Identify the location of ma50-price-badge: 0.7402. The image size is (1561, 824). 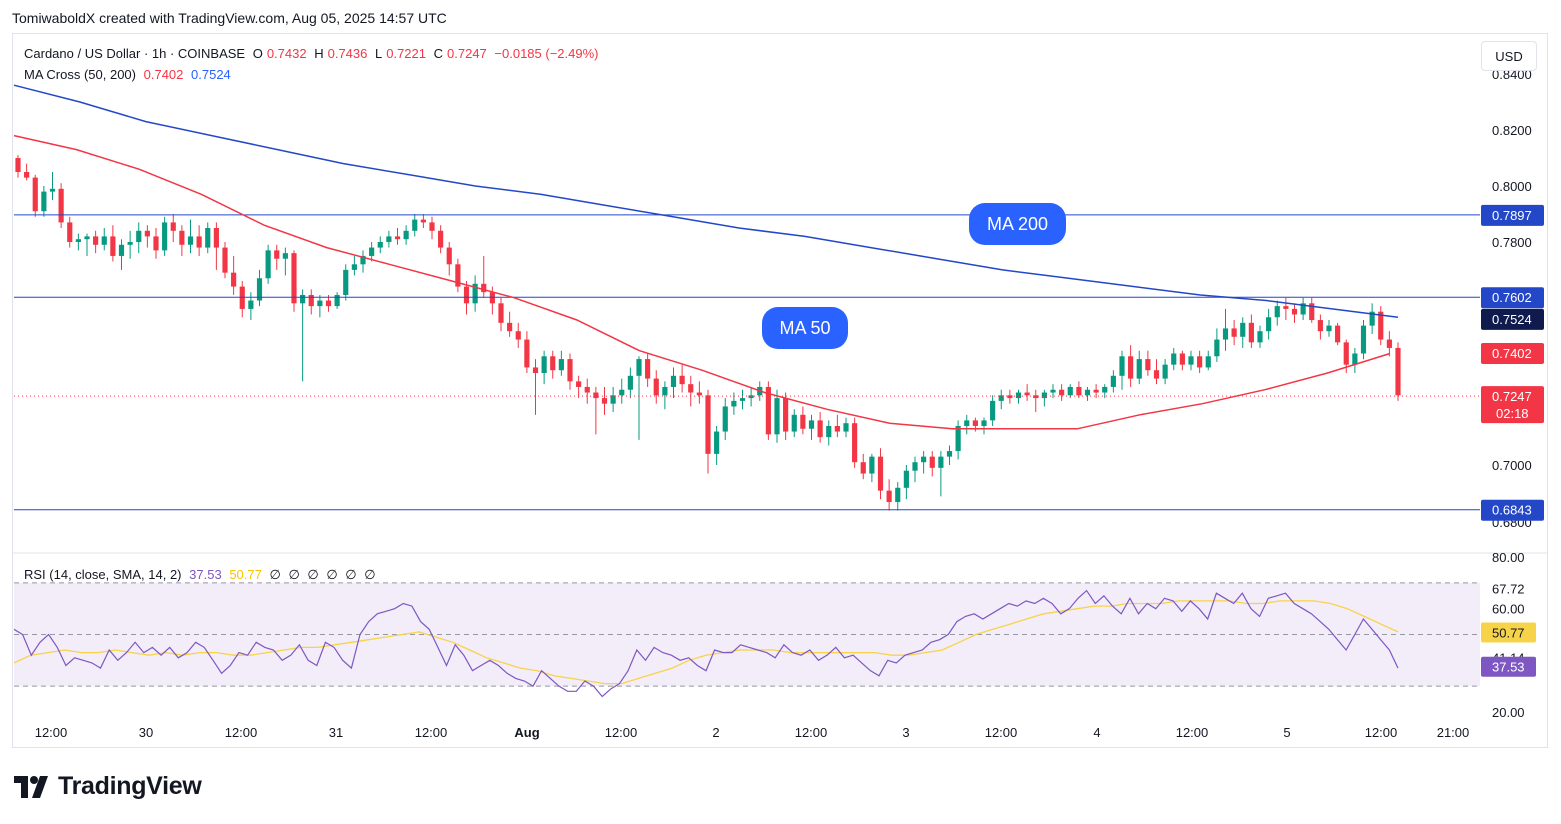
(1512, 353).